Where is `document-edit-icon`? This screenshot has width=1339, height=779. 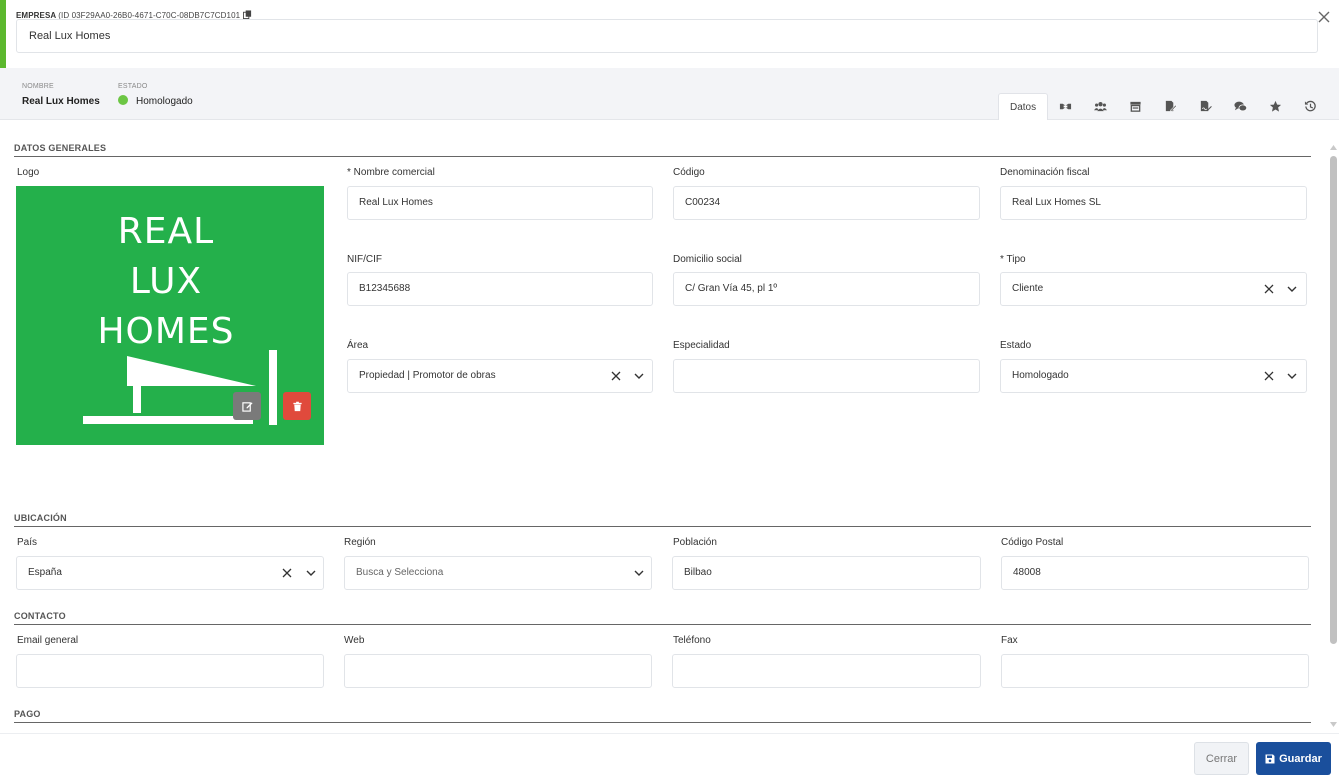 document-edit-icon is located at coordinates (1171, 106).